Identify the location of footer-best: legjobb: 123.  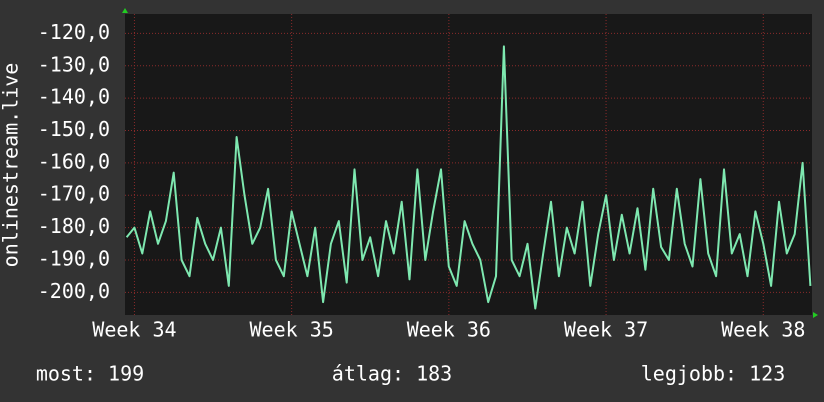
(713, 374).